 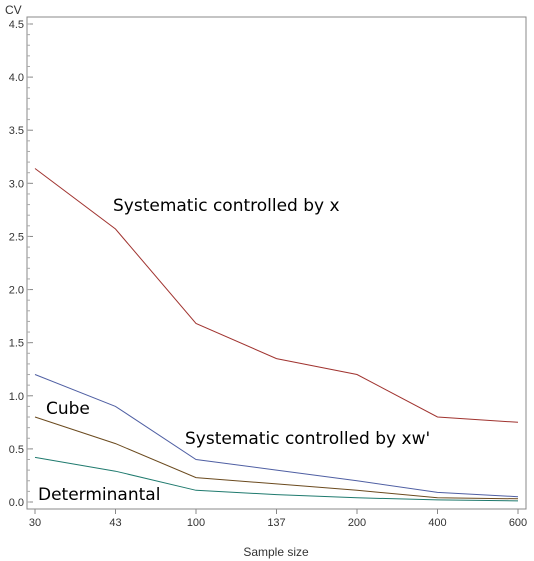 What do you see at coordinates (16, 25) in the screenshot?
I see `y-tick-label: 4.5` at bounding box center [16, 25].